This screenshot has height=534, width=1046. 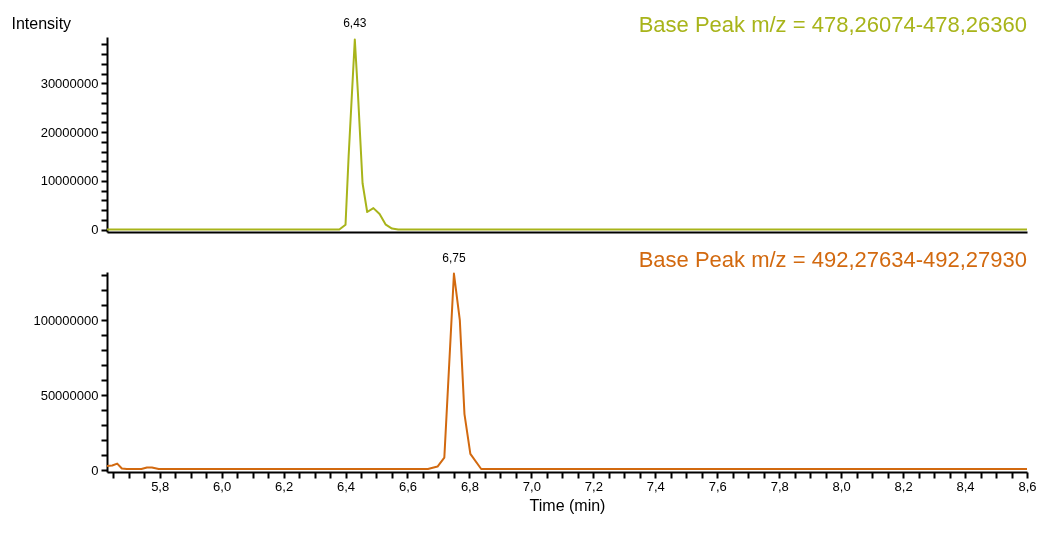 What do you see at coordinates (160, 486) in the screenshot?
I see `x-tick-label: 5,8` at bounding box center [160, 486].